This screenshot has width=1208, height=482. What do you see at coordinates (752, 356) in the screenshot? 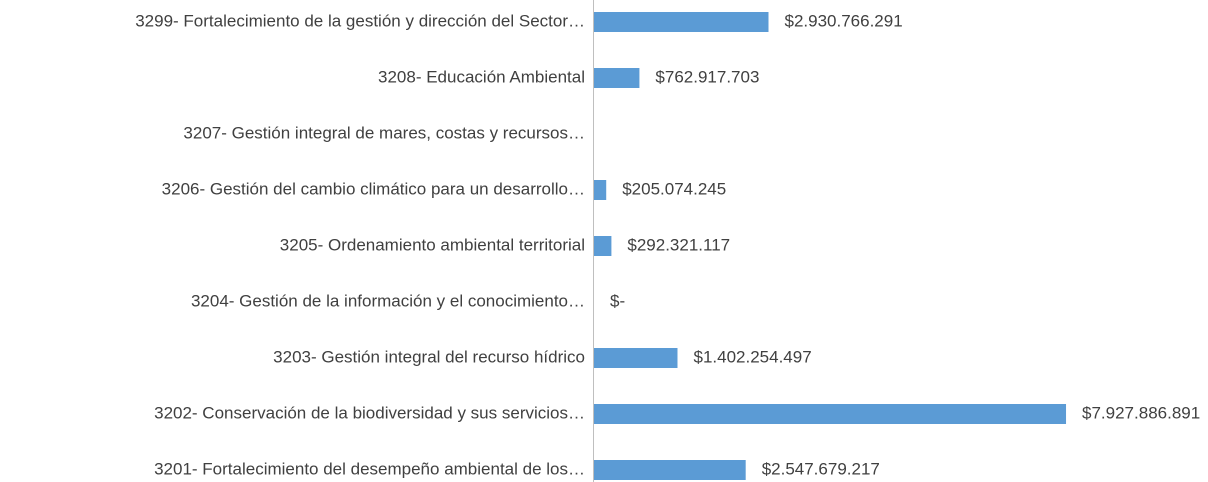
I see `value-label: $1.402.254.497` at bounding box center [752, 356].